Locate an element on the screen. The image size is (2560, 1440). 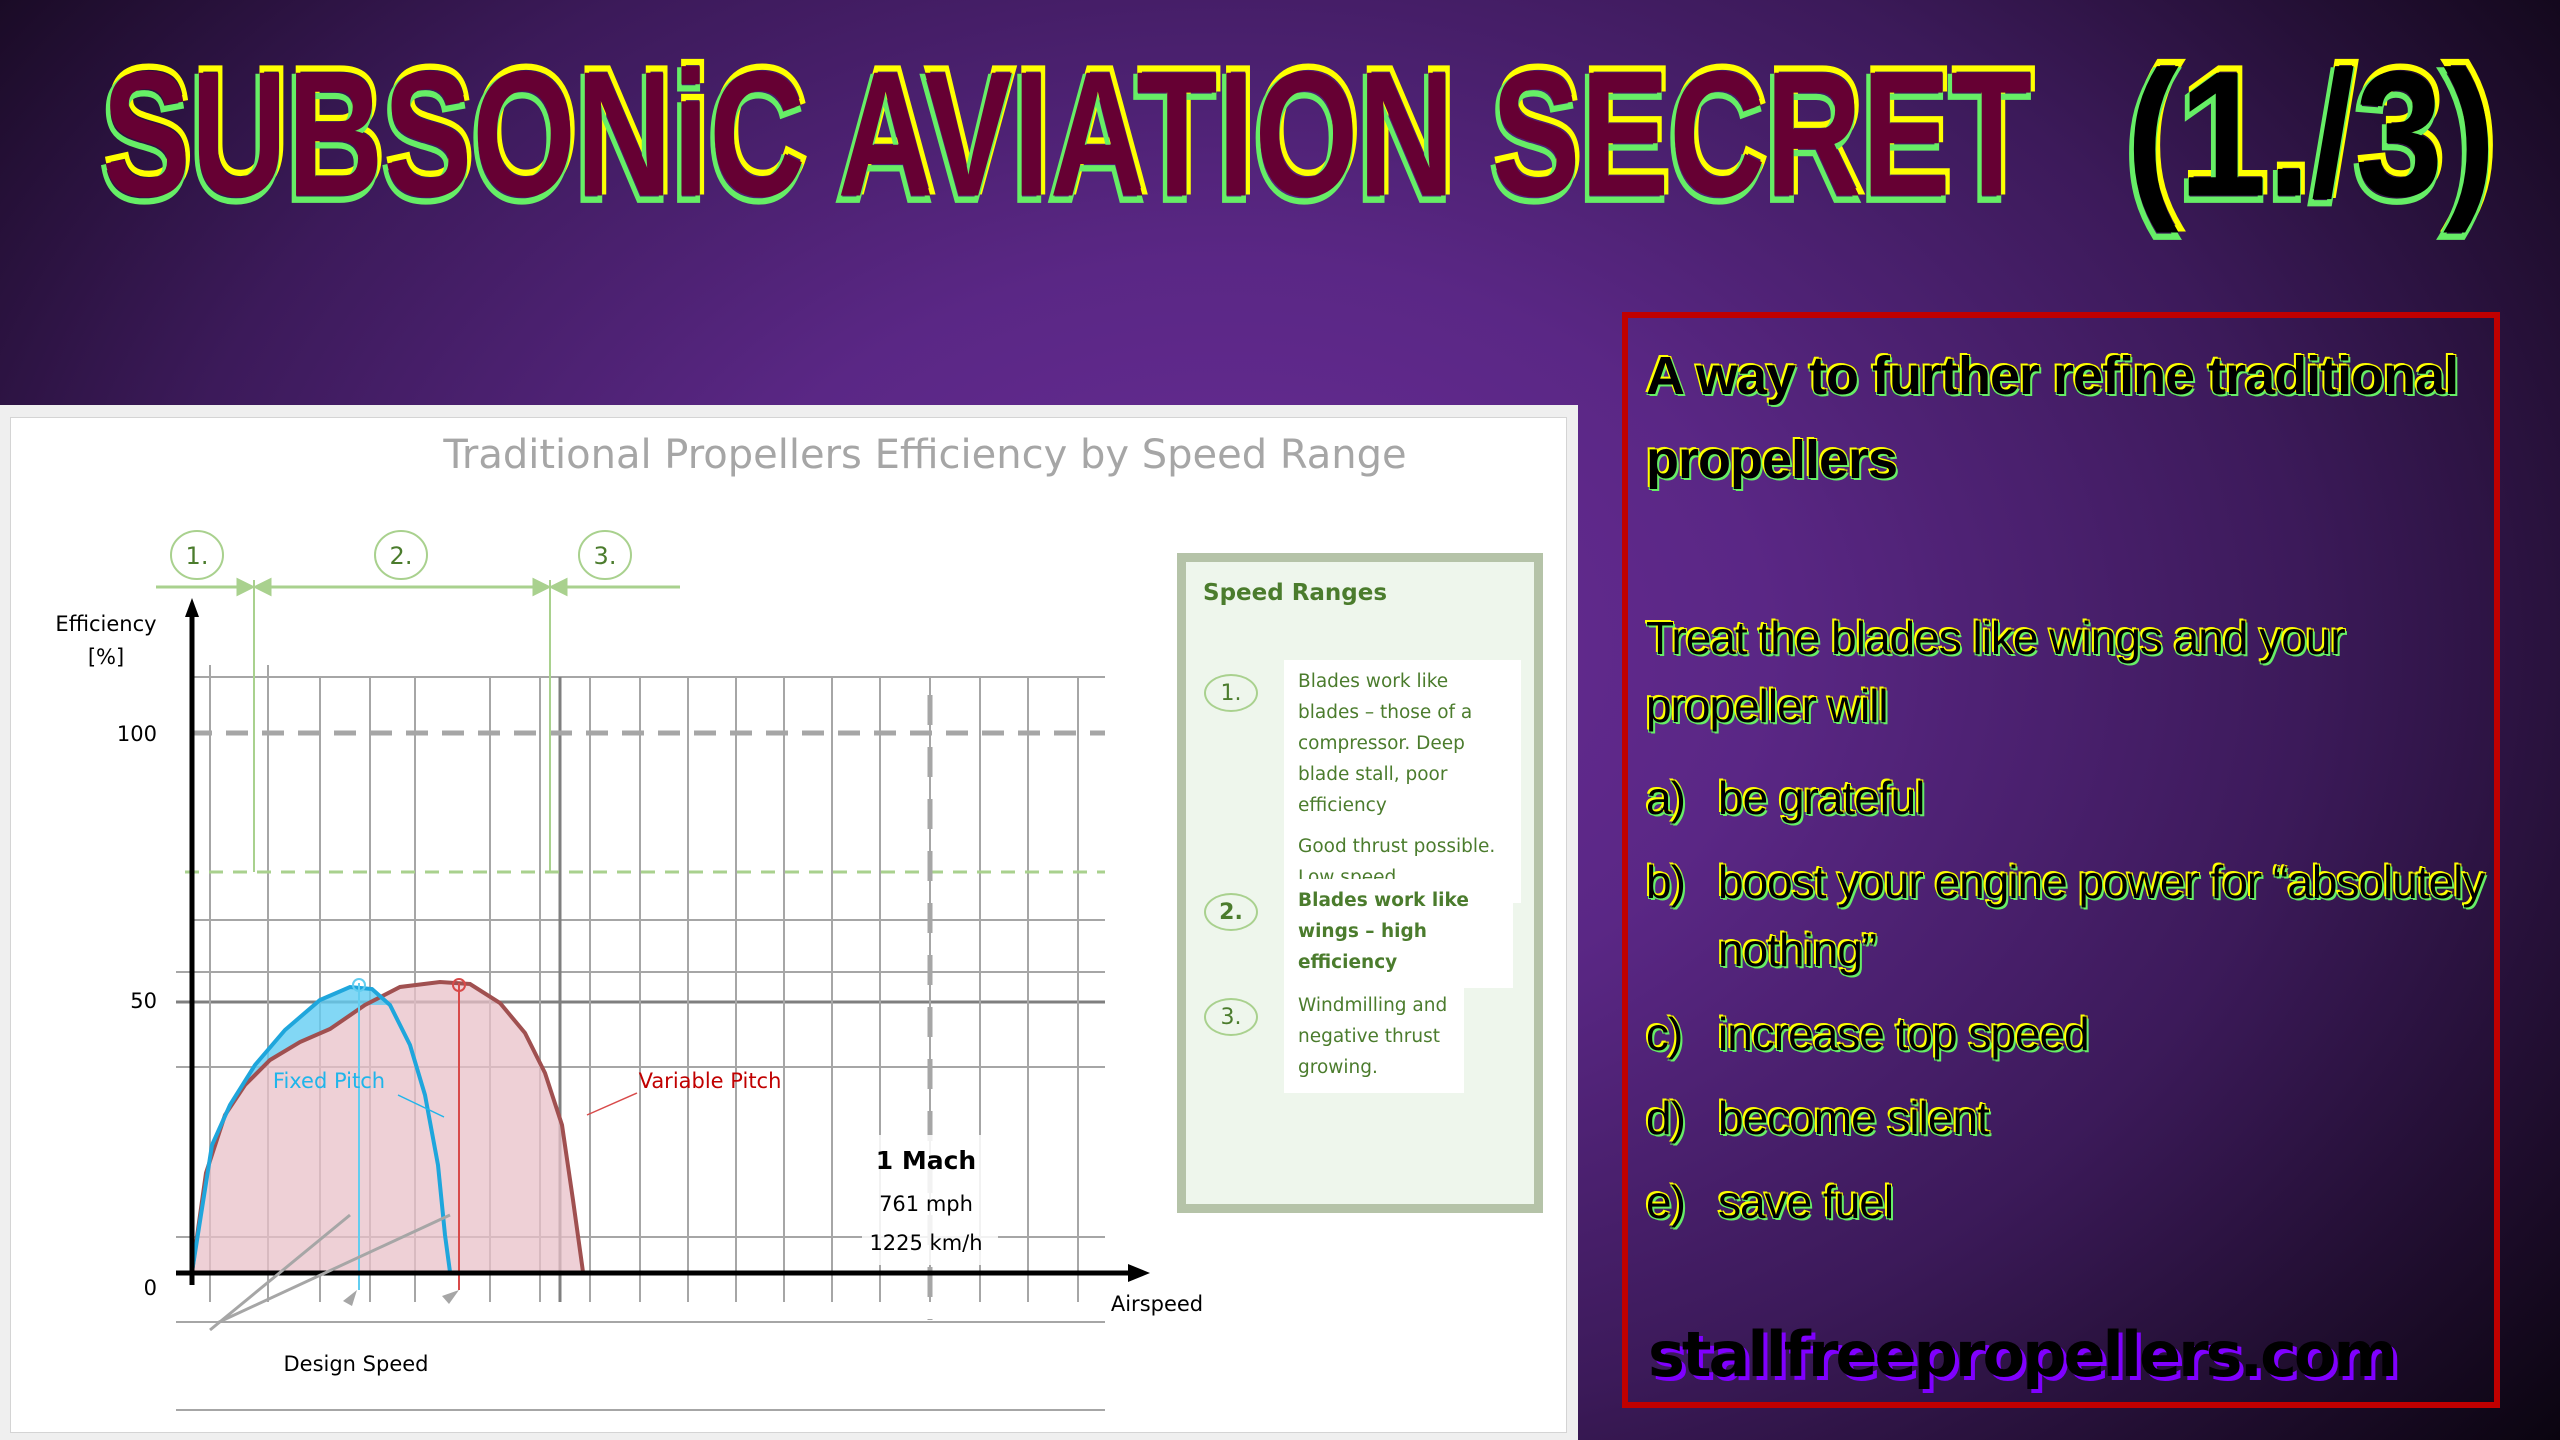
legend-title: Speed Ranges is located at coordinates (1295, 593).